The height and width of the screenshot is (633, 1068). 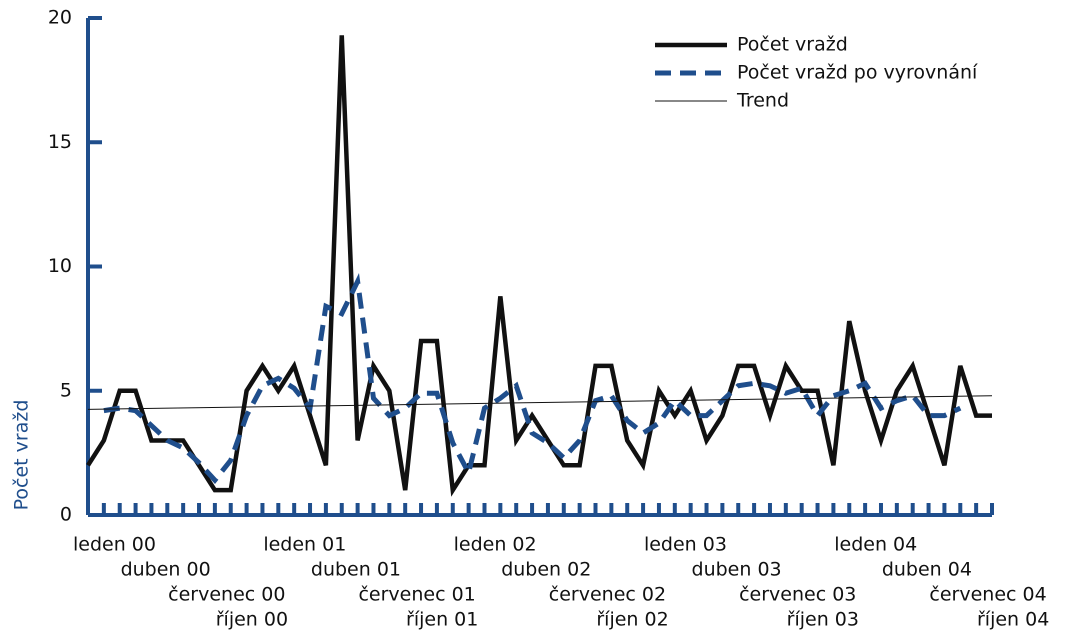 I want to click on x-tick-label: červenec 03, so click(x=797, y=595).